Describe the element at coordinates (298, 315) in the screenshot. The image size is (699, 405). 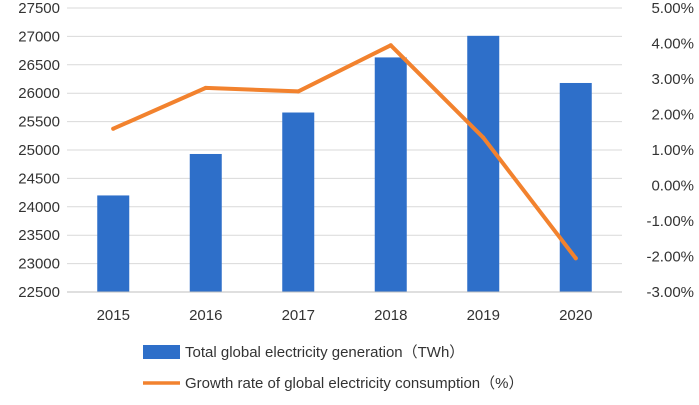
I see `x-tick-label-2017: 2017` at that location.